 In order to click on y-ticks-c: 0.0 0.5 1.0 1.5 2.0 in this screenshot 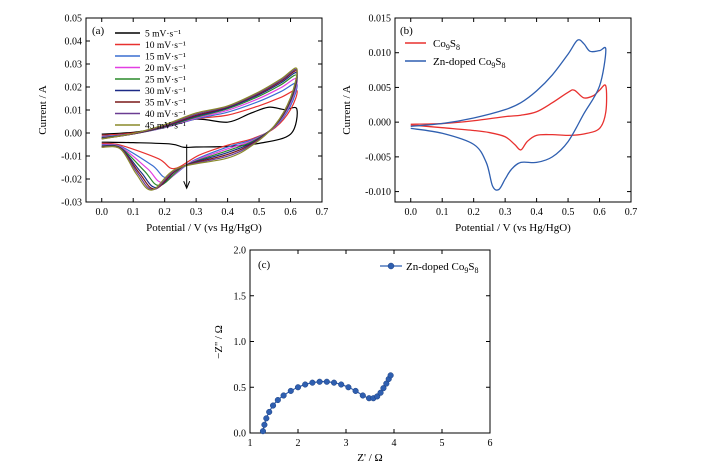, I will do `click(362, 343)`.